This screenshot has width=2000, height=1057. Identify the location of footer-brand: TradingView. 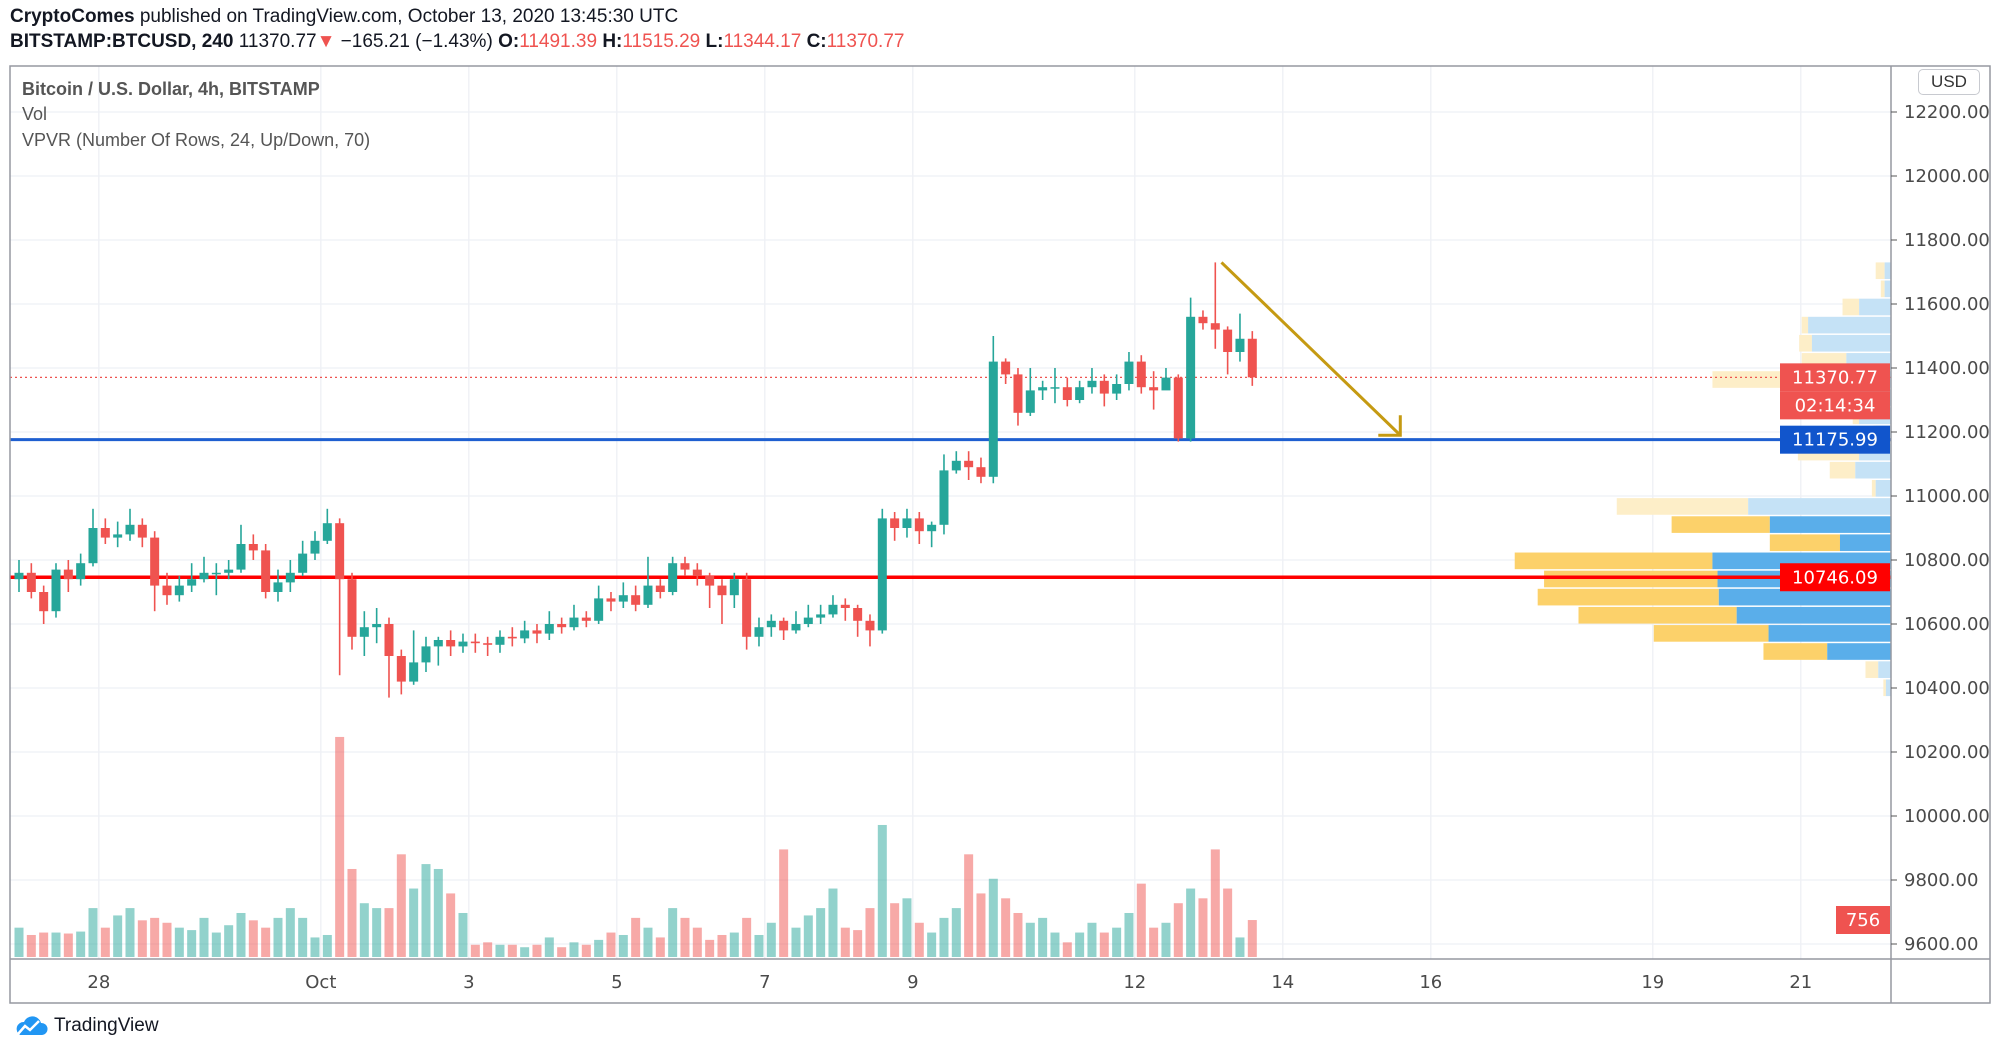
(85, 1026).